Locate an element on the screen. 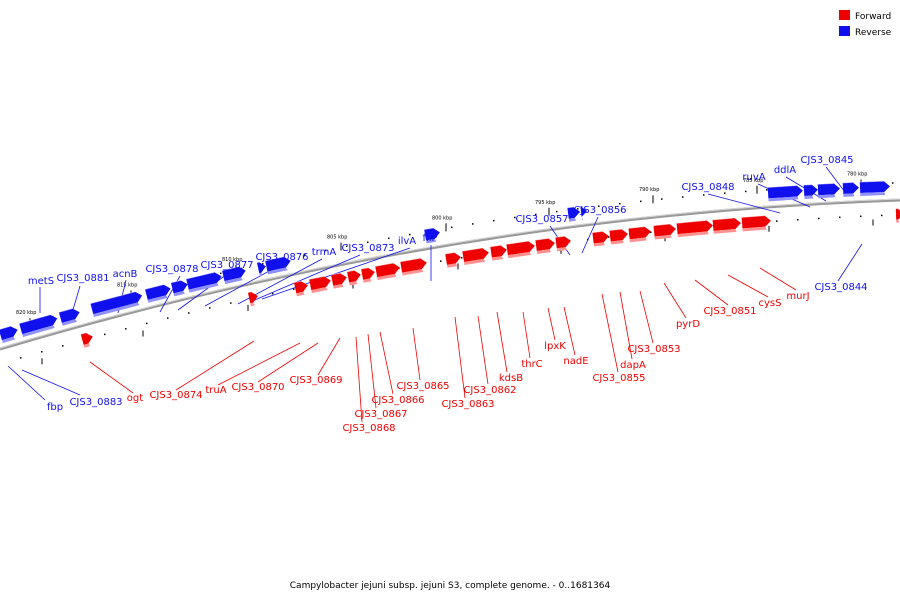  gene-label-cjs3_0845: CJS3_0845 is located at coordinates (826, 160).